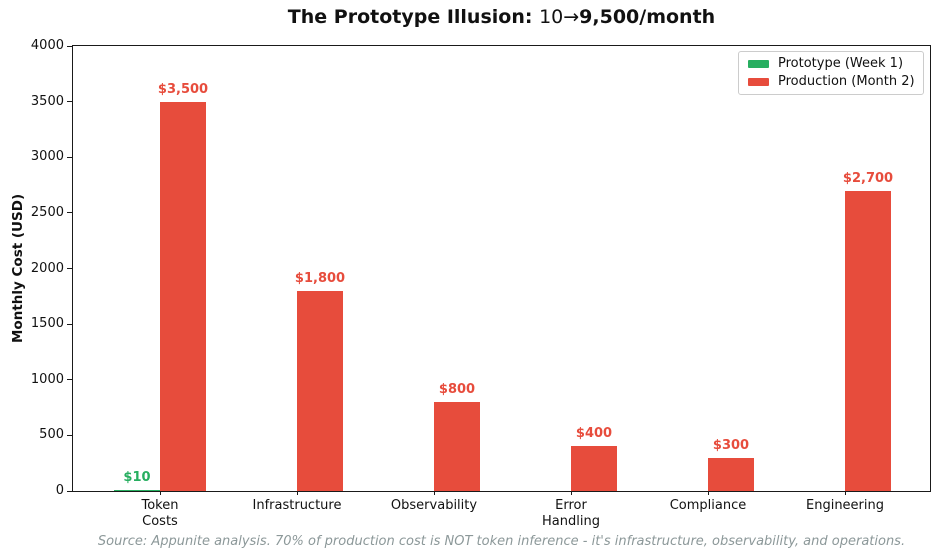 Image resolution: width=941 pixels, height=560 pixels. What do you see at coordinates (457, 389) in the screenshot?
I see `bar-value-label: $800` at bounding box center [457, 389].